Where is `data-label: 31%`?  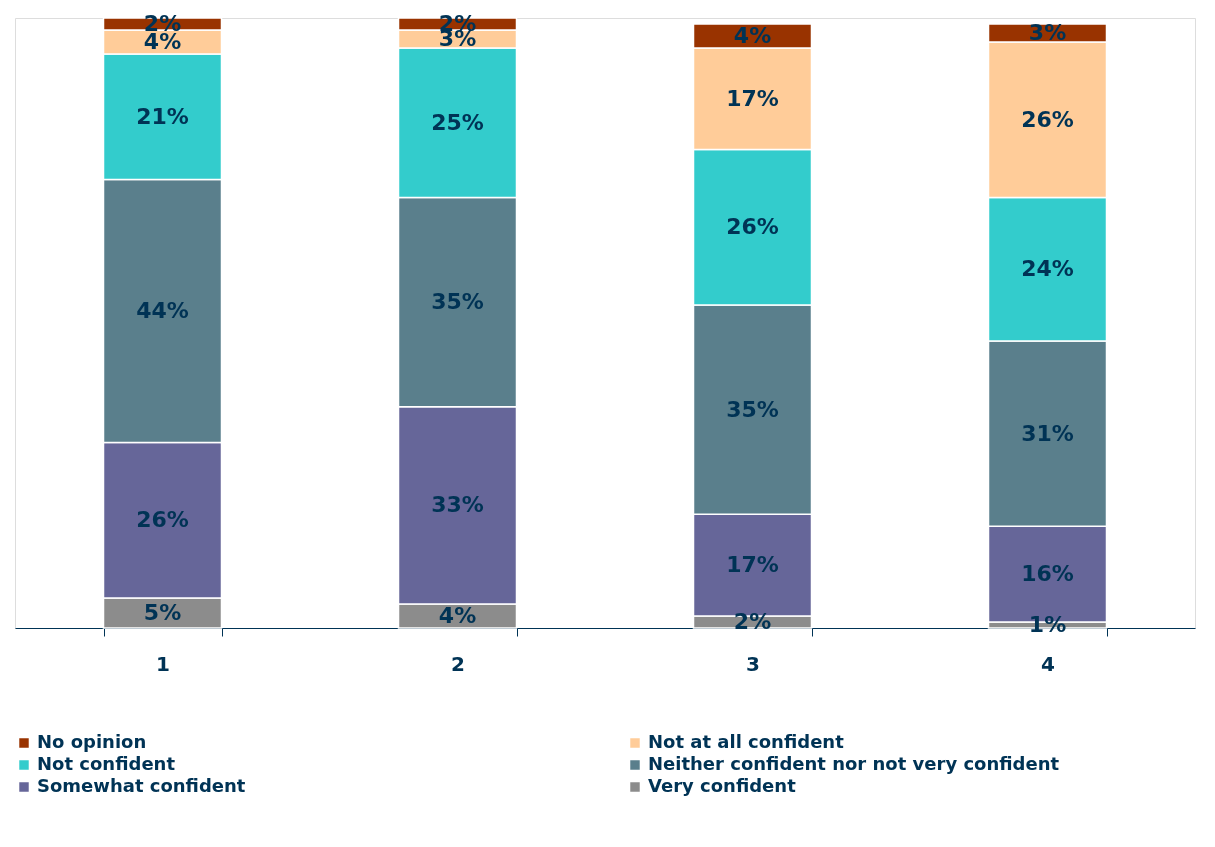 data-label: 31% is located at coordinates (1047, 433).